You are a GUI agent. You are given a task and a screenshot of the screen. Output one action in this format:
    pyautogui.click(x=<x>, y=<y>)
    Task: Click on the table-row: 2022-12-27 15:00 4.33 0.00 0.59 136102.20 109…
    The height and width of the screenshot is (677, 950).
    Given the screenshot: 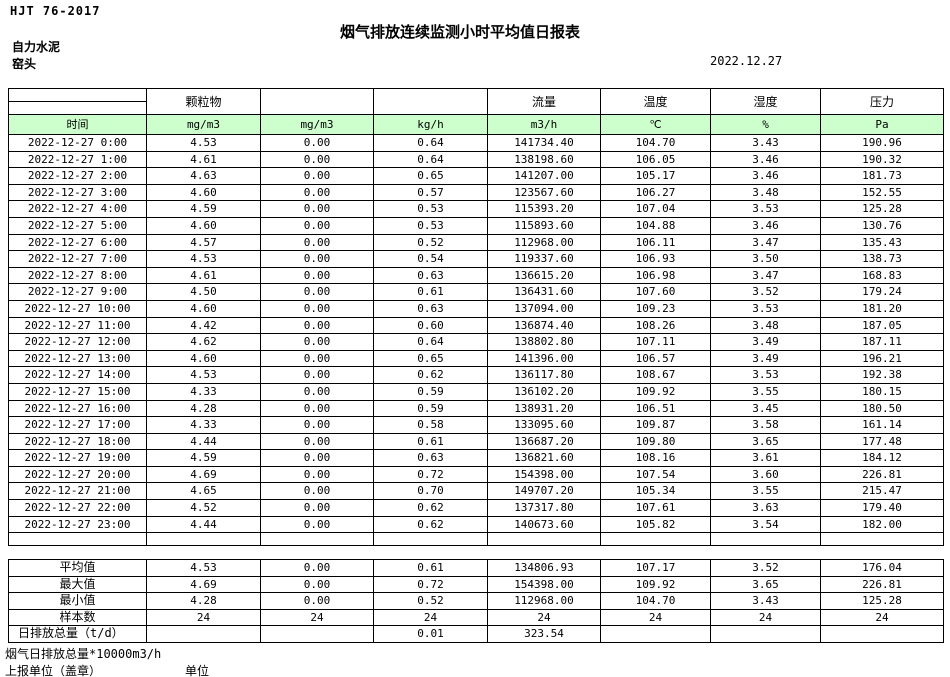 What is the action you would take?
    pyautogui.click(x=476, y=391)
    